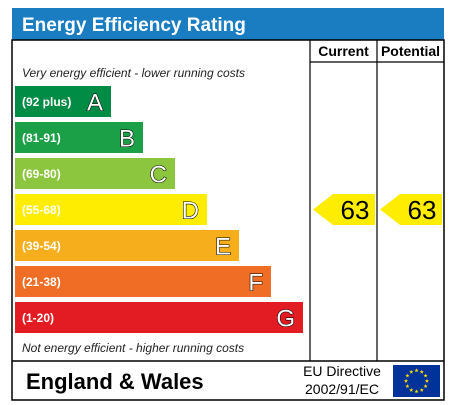 Image resolution: width=450 pixels, height=405 pixels. What do you see at coordinates (127, 139) in the screenshot?
I see `band-letter-b: B` at bounding box center [127, 139].